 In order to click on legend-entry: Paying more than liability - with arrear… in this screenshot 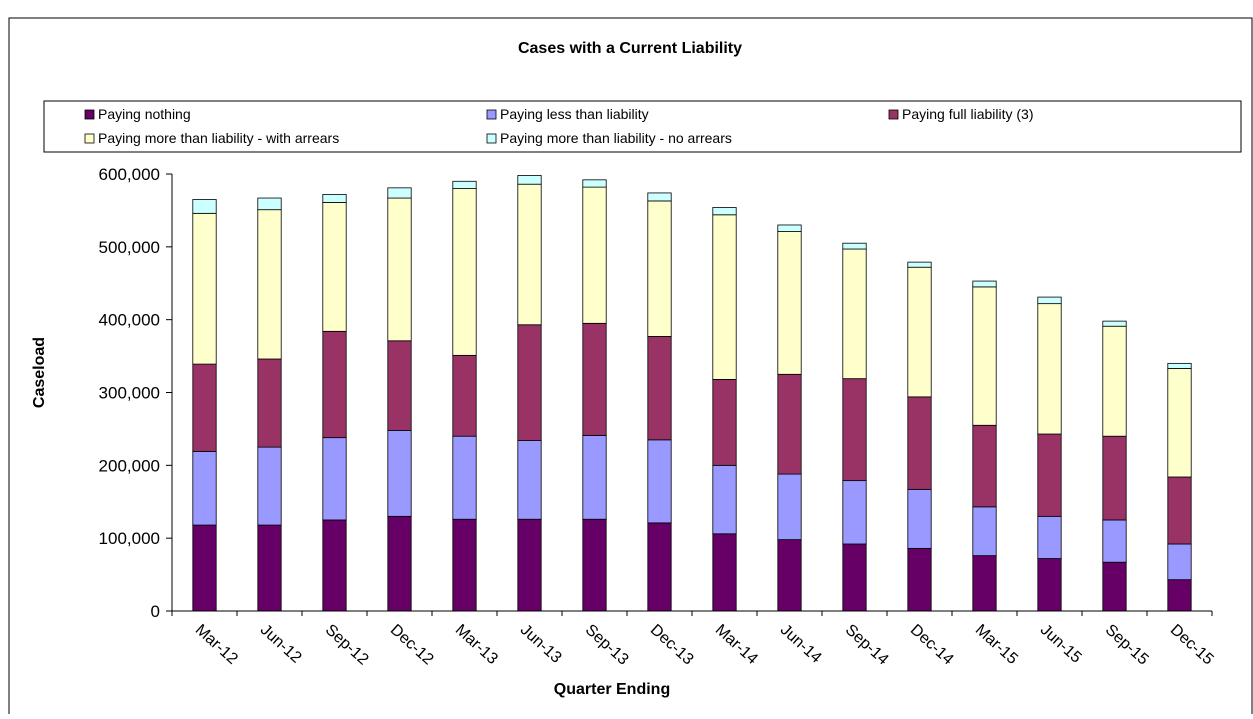, I will do `click(211, 138)`.